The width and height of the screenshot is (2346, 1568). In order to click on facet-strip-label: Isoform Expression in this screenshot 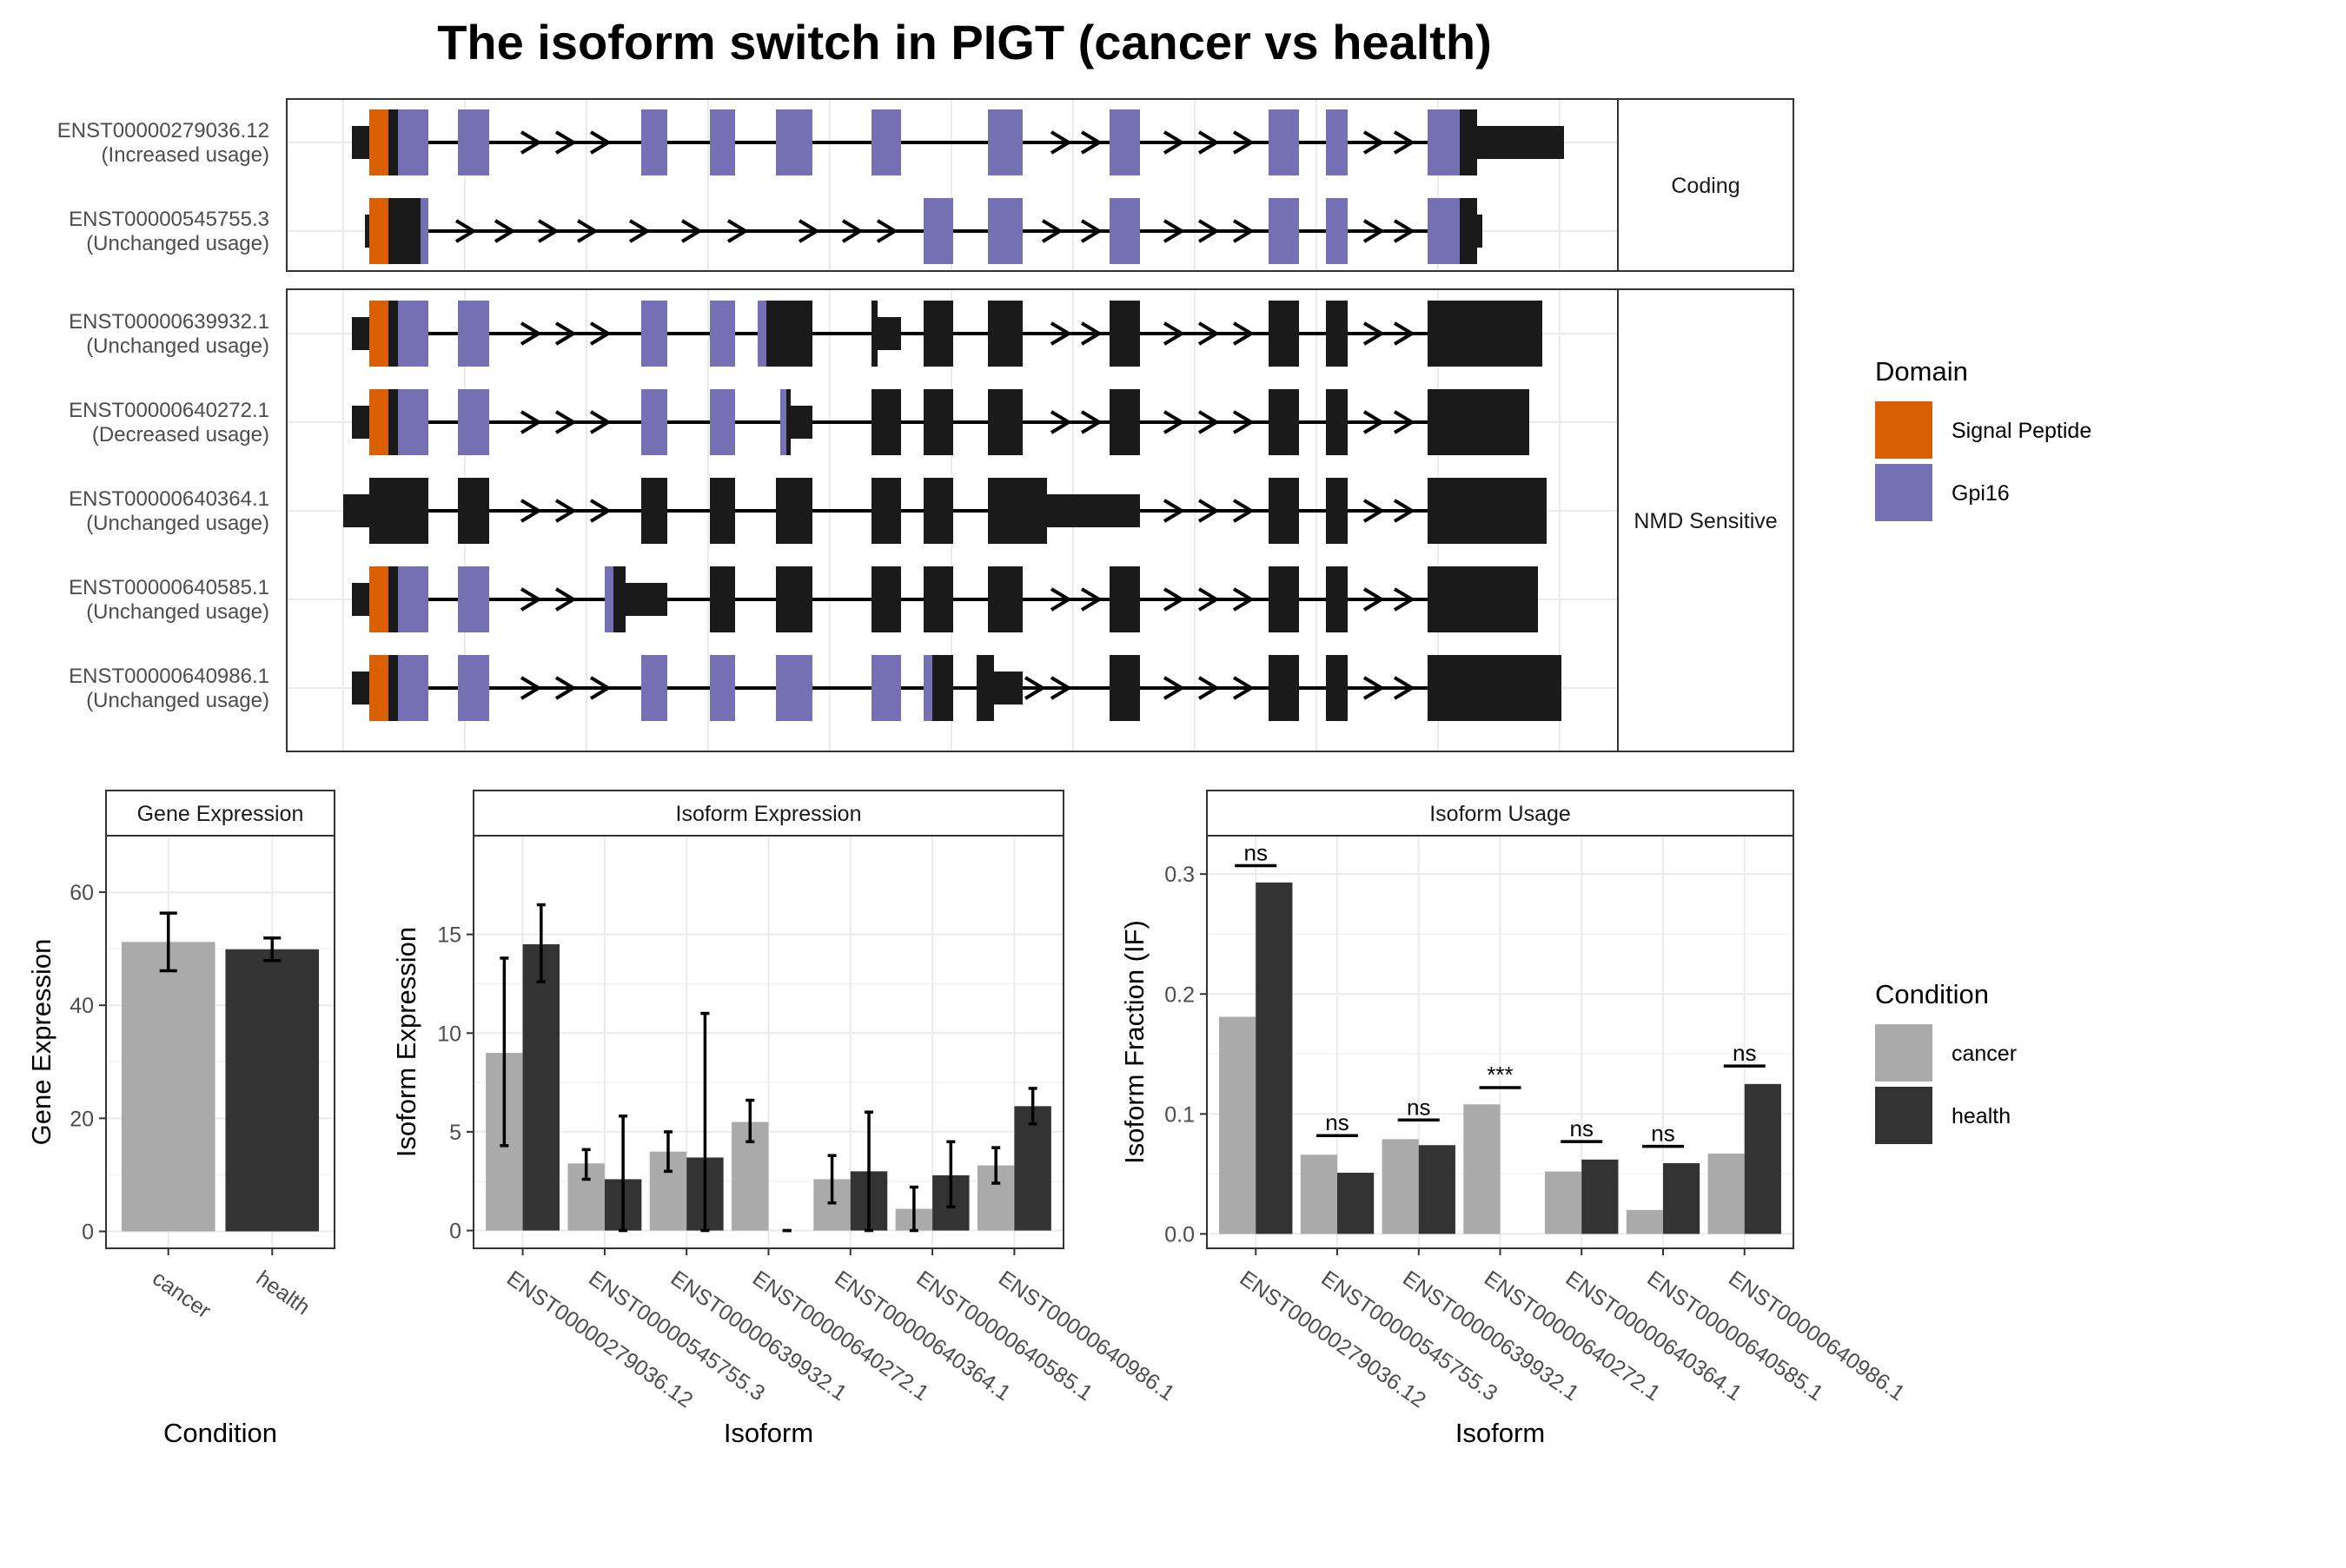, I will do `click(769, 814)`.